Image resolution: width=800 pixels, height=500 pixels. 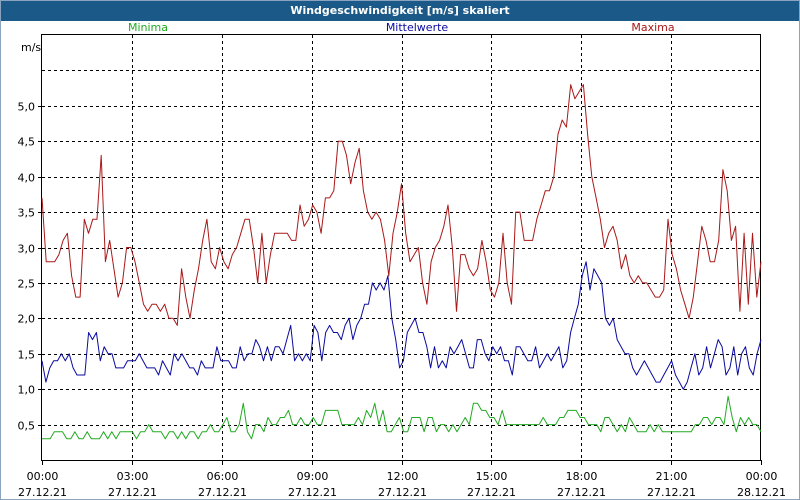 What do you see at coordinates (27, 107) in the screenshot?
I see `y-tick-label: 5,0` at bounding box center [27, 107].